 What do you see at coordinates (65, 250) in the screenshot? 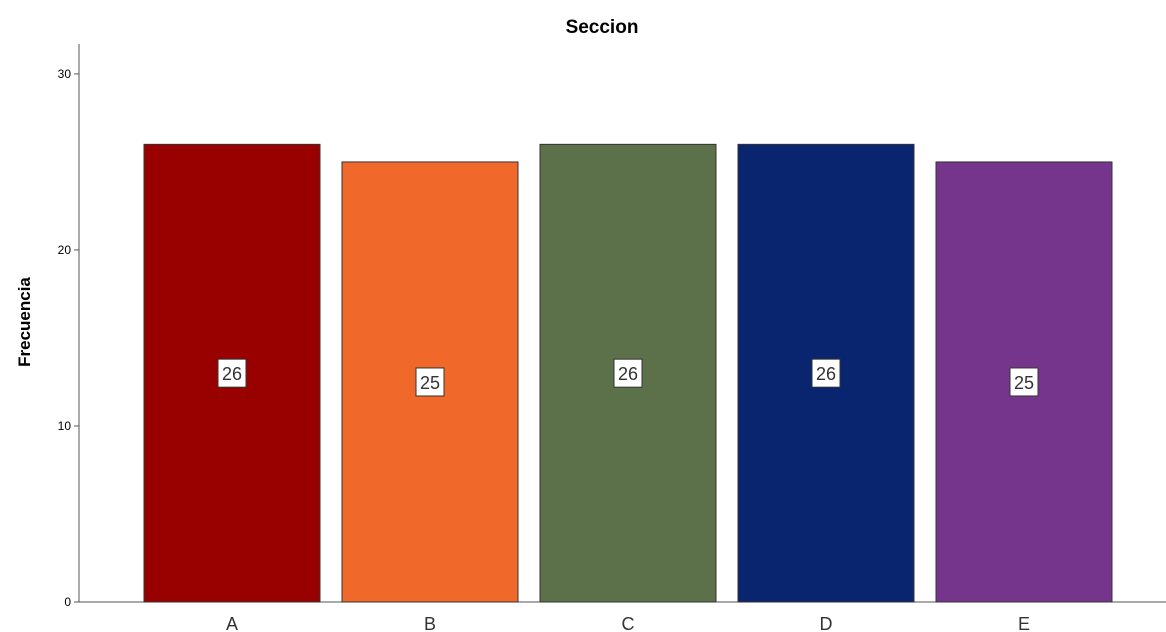
I see `y-tick-label: 20` at bounding box center [65, 250].